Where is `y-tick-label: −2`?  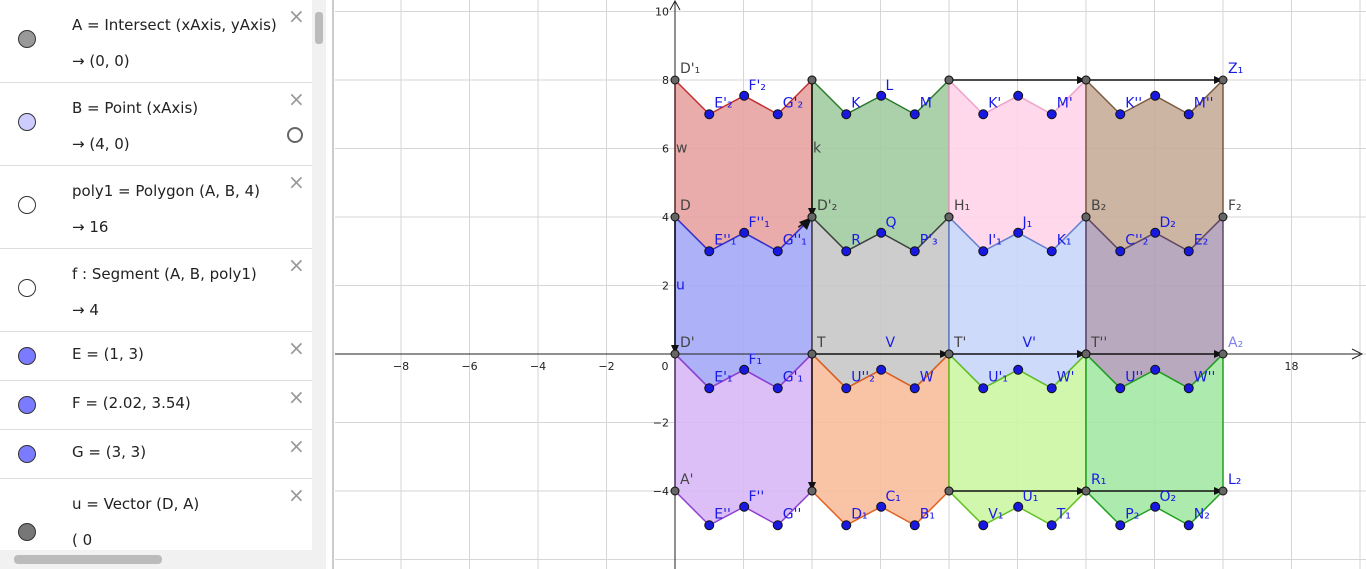
y-tick-label: −2 is located at coordinates (661, 423).